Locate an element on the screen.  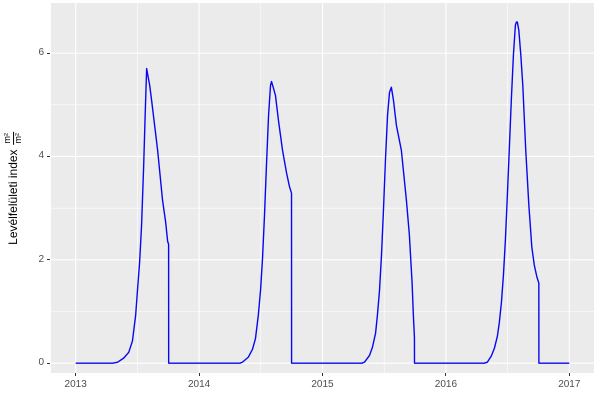
unit-numerator: m² is located at coordinates (7, 138).